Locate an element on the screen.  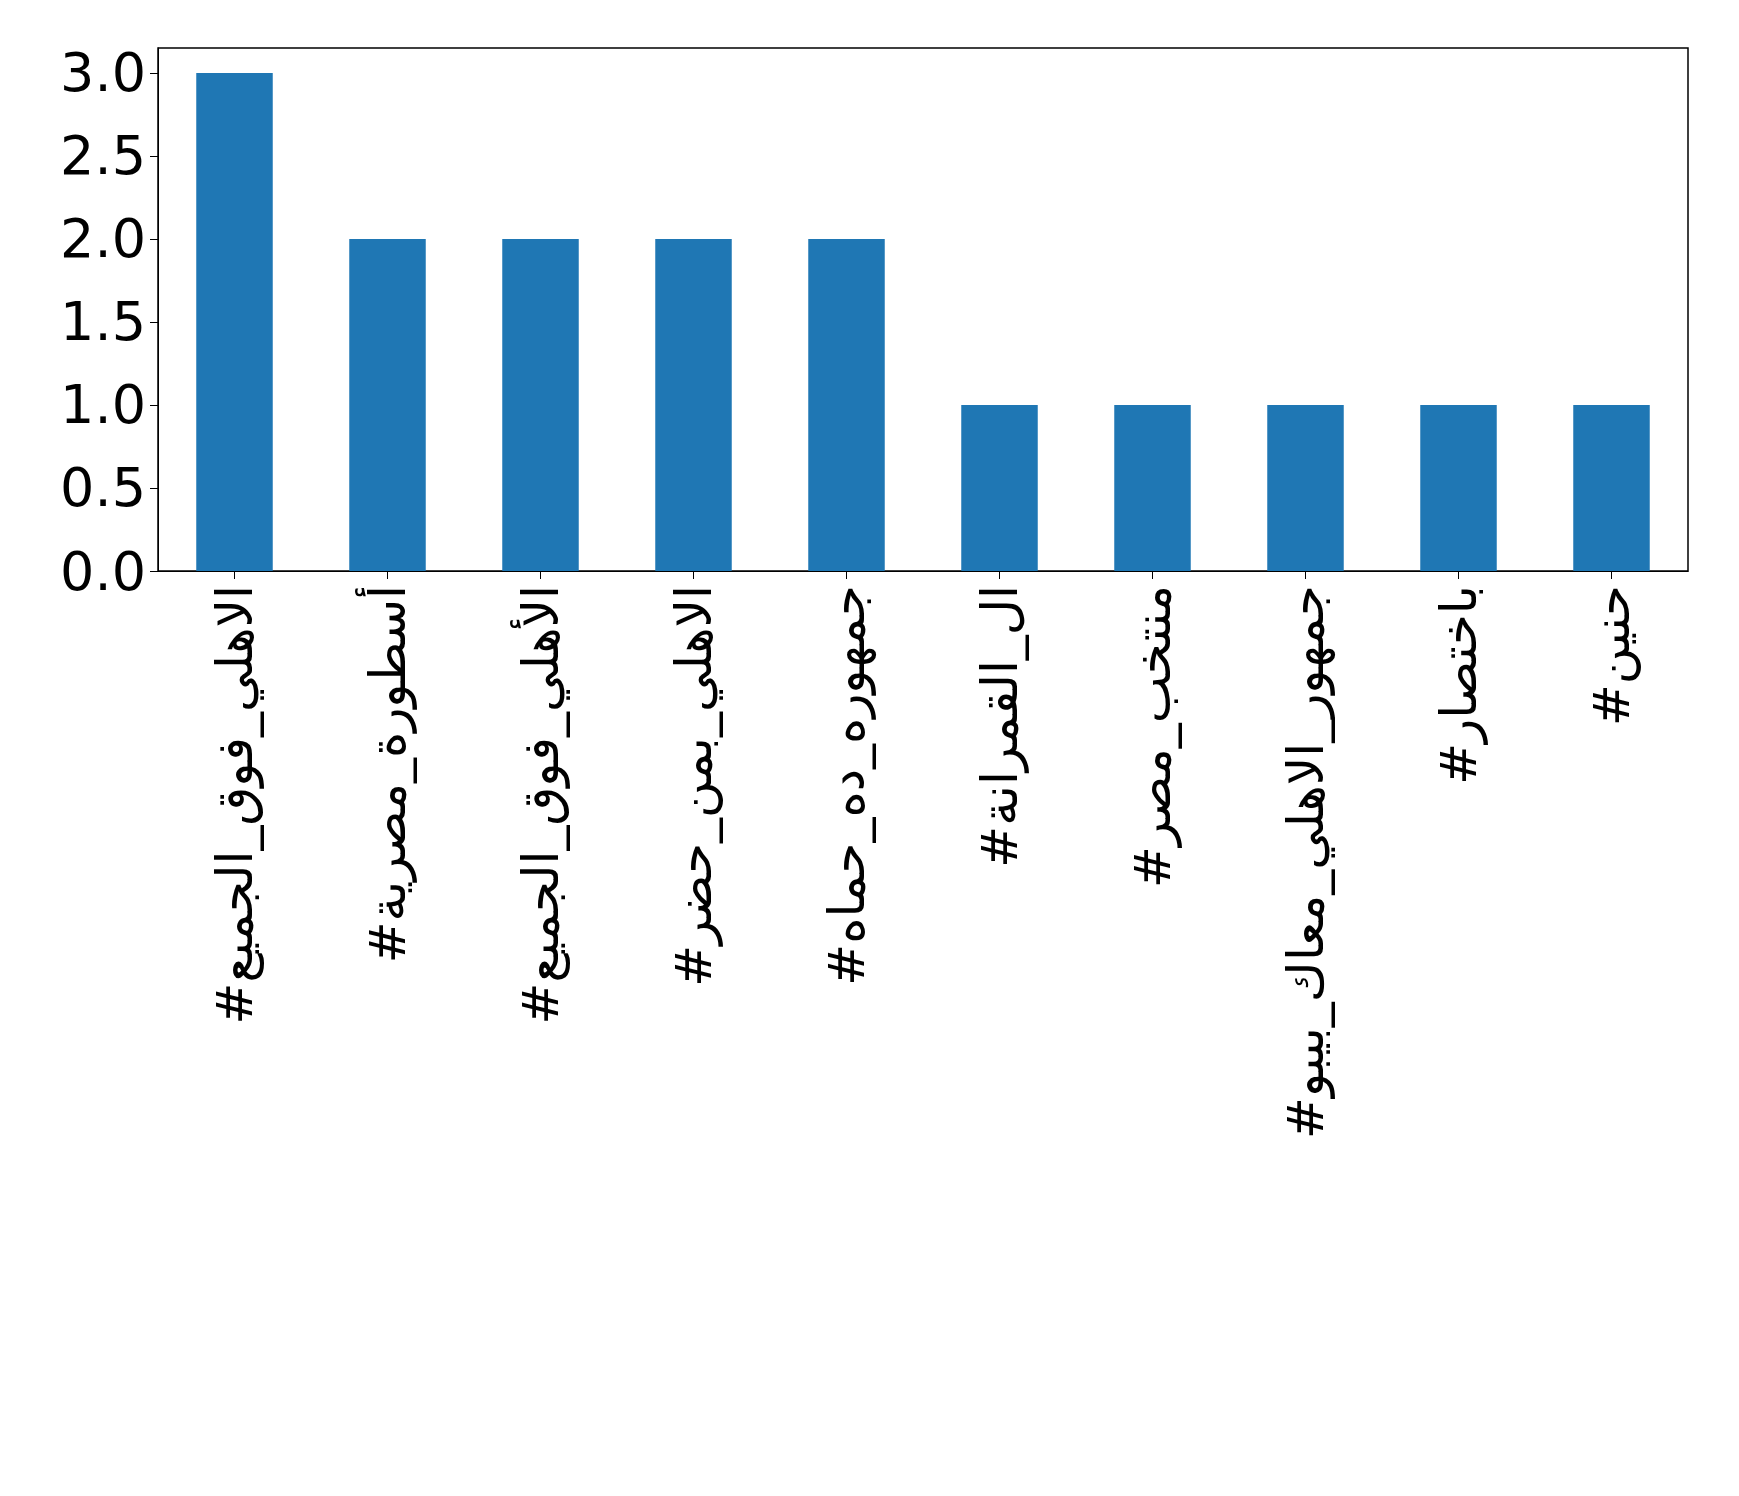
x-tick-label: #الاهلي_فوق_الجميع is located at coordinates (235, 805).